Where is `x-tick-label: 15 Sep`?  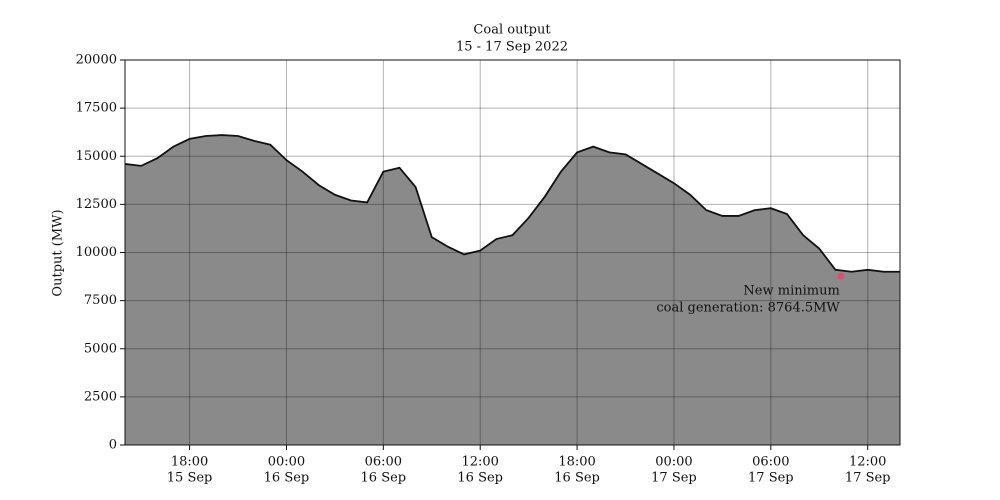 x-tick-label: 15 Sep is located at coordinates (190, 478).